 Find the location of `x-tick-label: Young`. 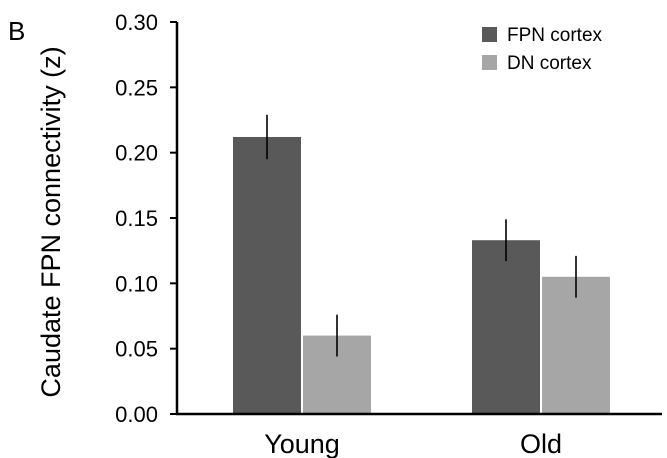

x-tick-label: Young is located at coordinates (302, 443).